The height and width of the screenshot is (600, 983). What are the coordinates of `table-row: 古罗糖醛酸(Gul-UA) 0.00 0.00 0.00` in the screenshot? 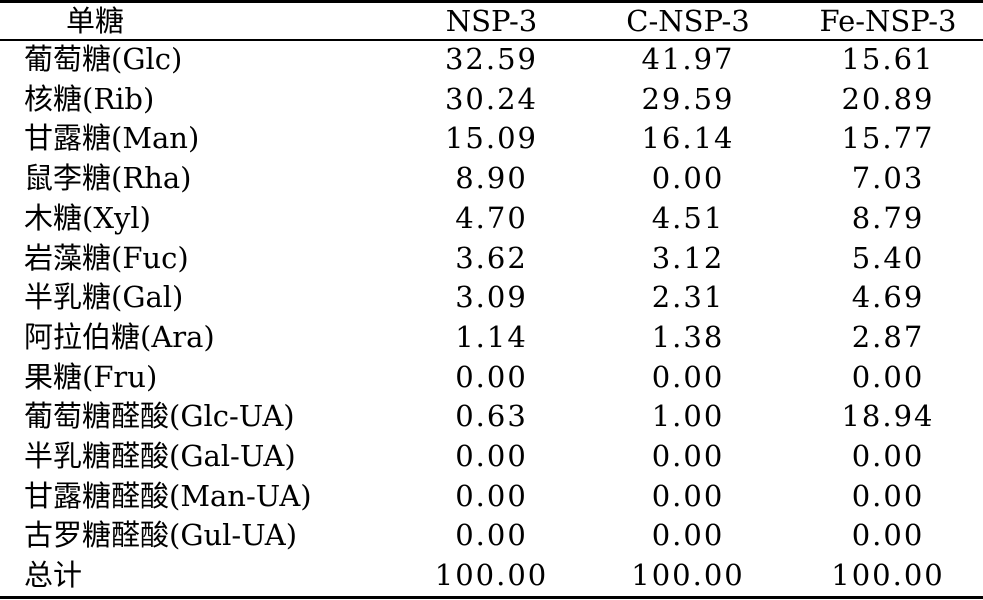 It's located at (491, 536).